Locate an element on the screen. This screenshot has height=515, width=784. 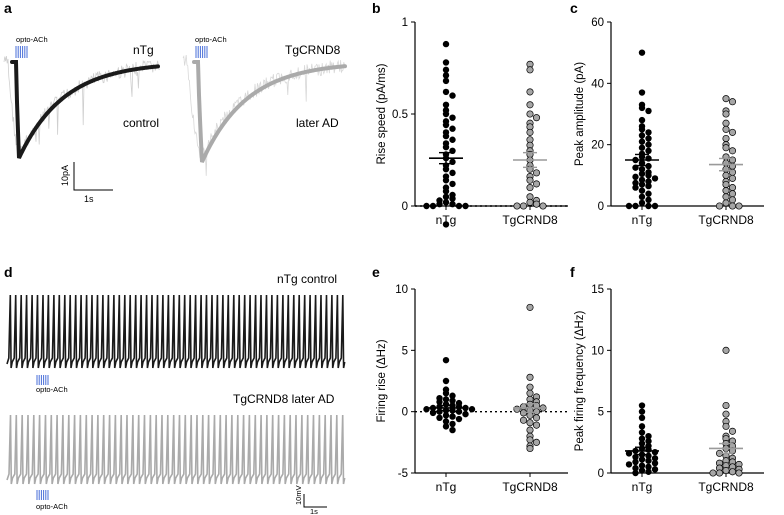
bottom-trace-label: TgCRND8 later AD is located at coordinates (284, 399).